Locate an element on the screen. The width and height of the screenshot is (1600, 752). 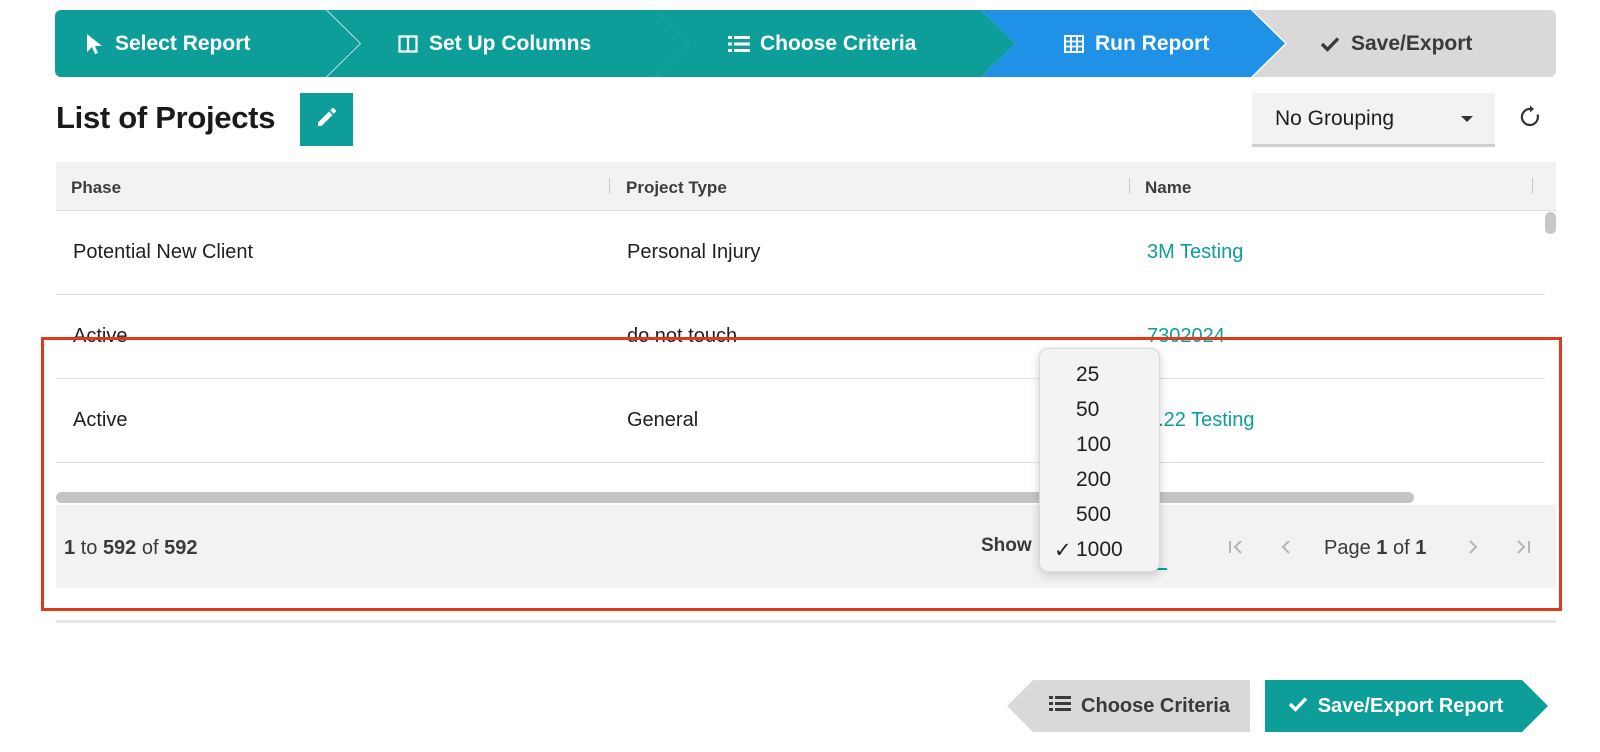
first-page-button is located at coordinates (1236, 547).